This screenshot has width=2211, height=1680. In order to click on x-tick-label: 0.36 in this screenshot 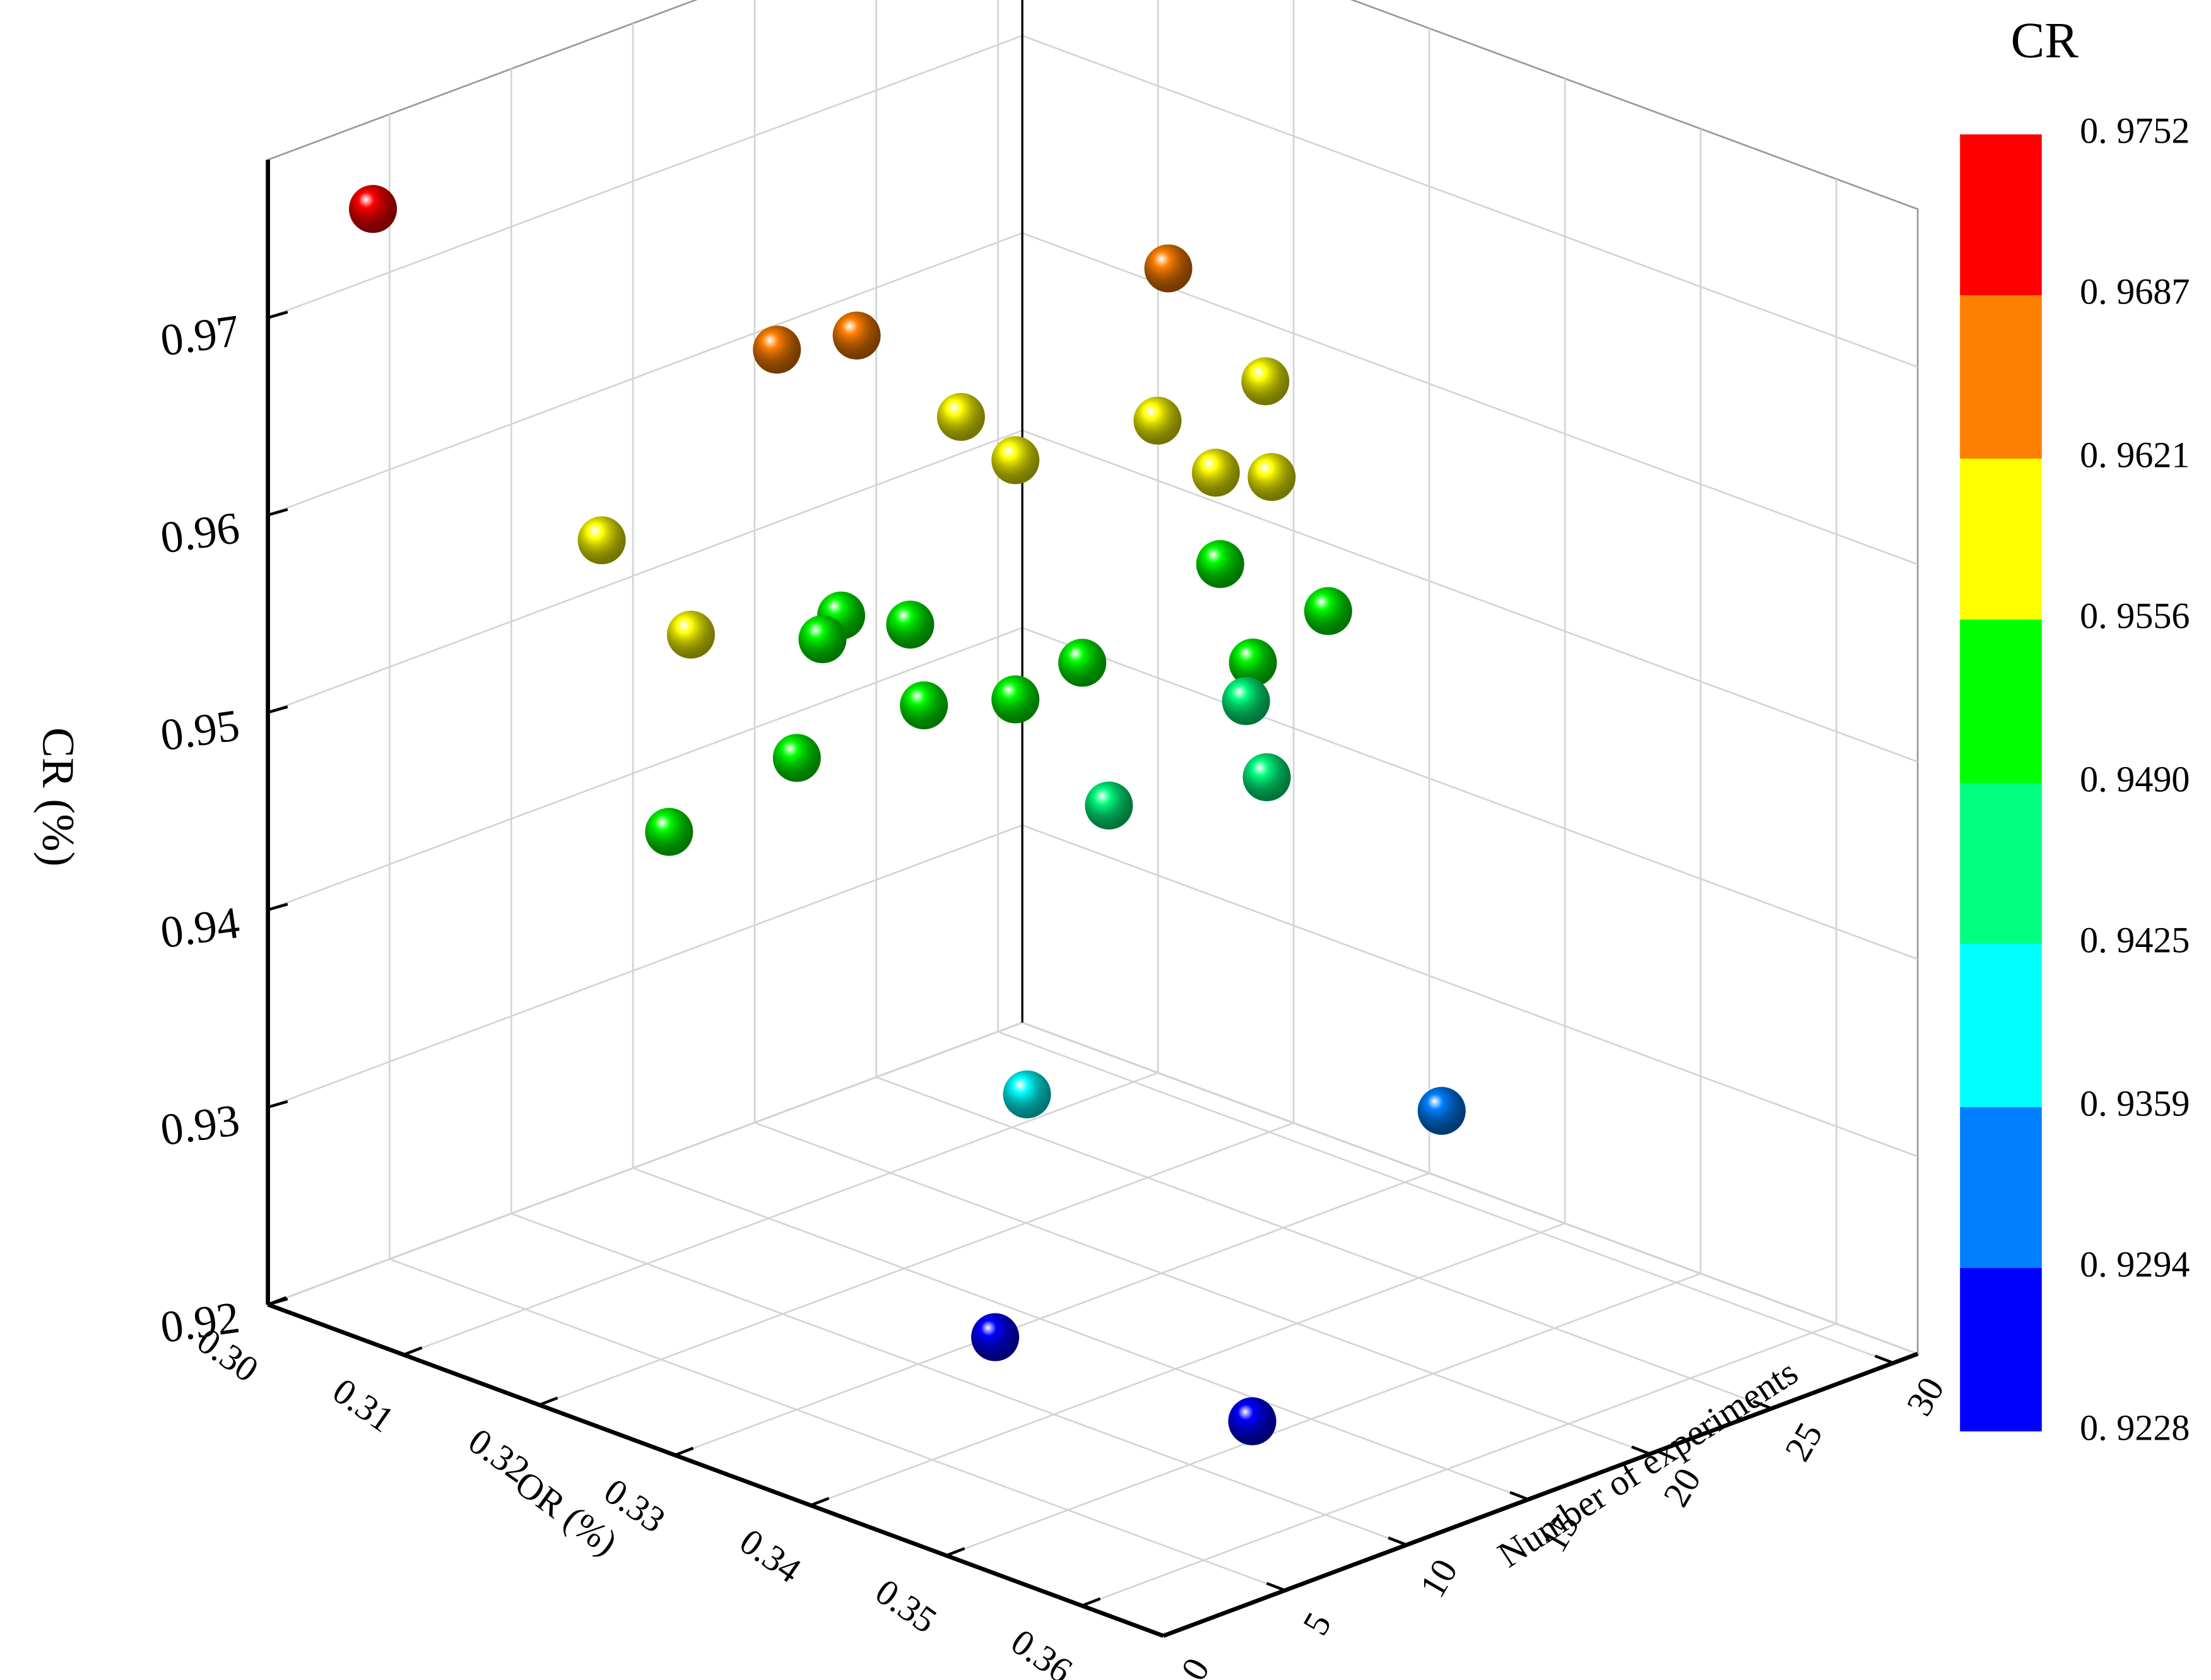, I will do `click(1042, 1650)`.